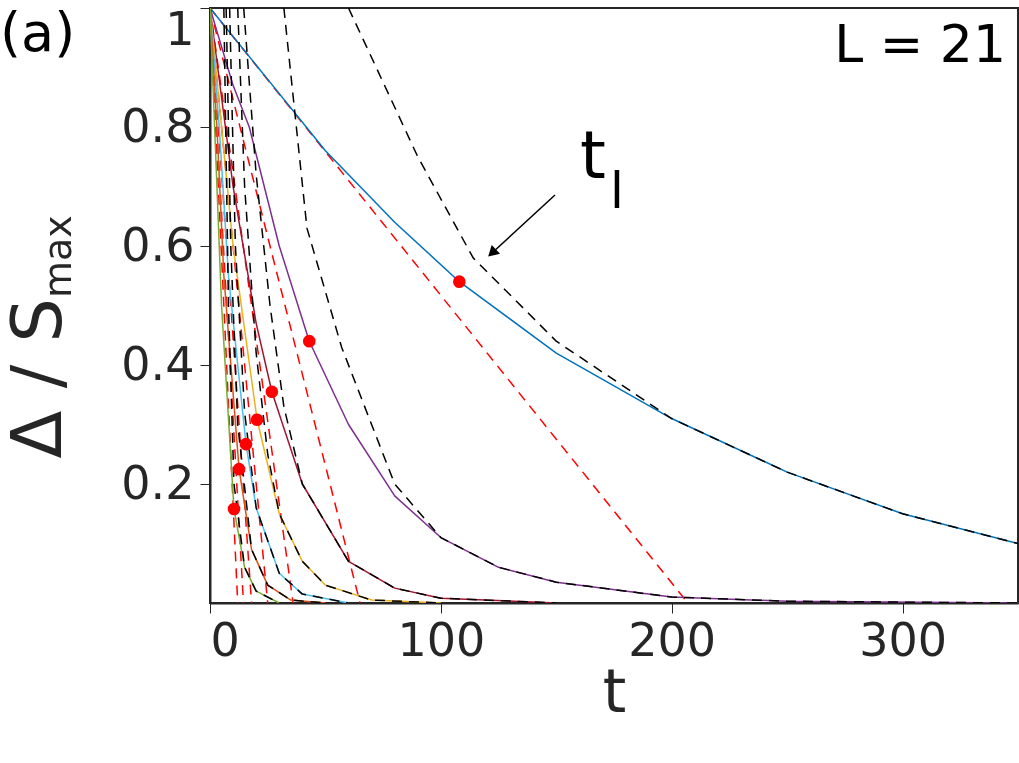 This screenshot has width=1019, height=763. Describe the element at coordinates (920, 44) in the screenshot. I see `annotation: L = 21` at that location.